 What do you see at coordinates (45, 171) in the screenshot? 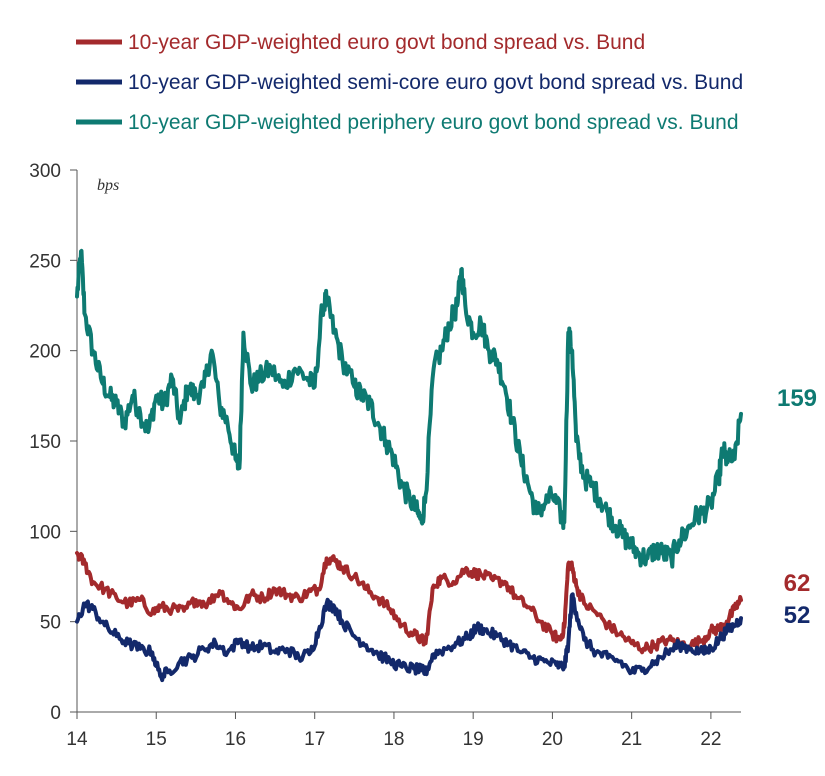
I see `y-tick-label: 300` at bounding box center [45, 171].